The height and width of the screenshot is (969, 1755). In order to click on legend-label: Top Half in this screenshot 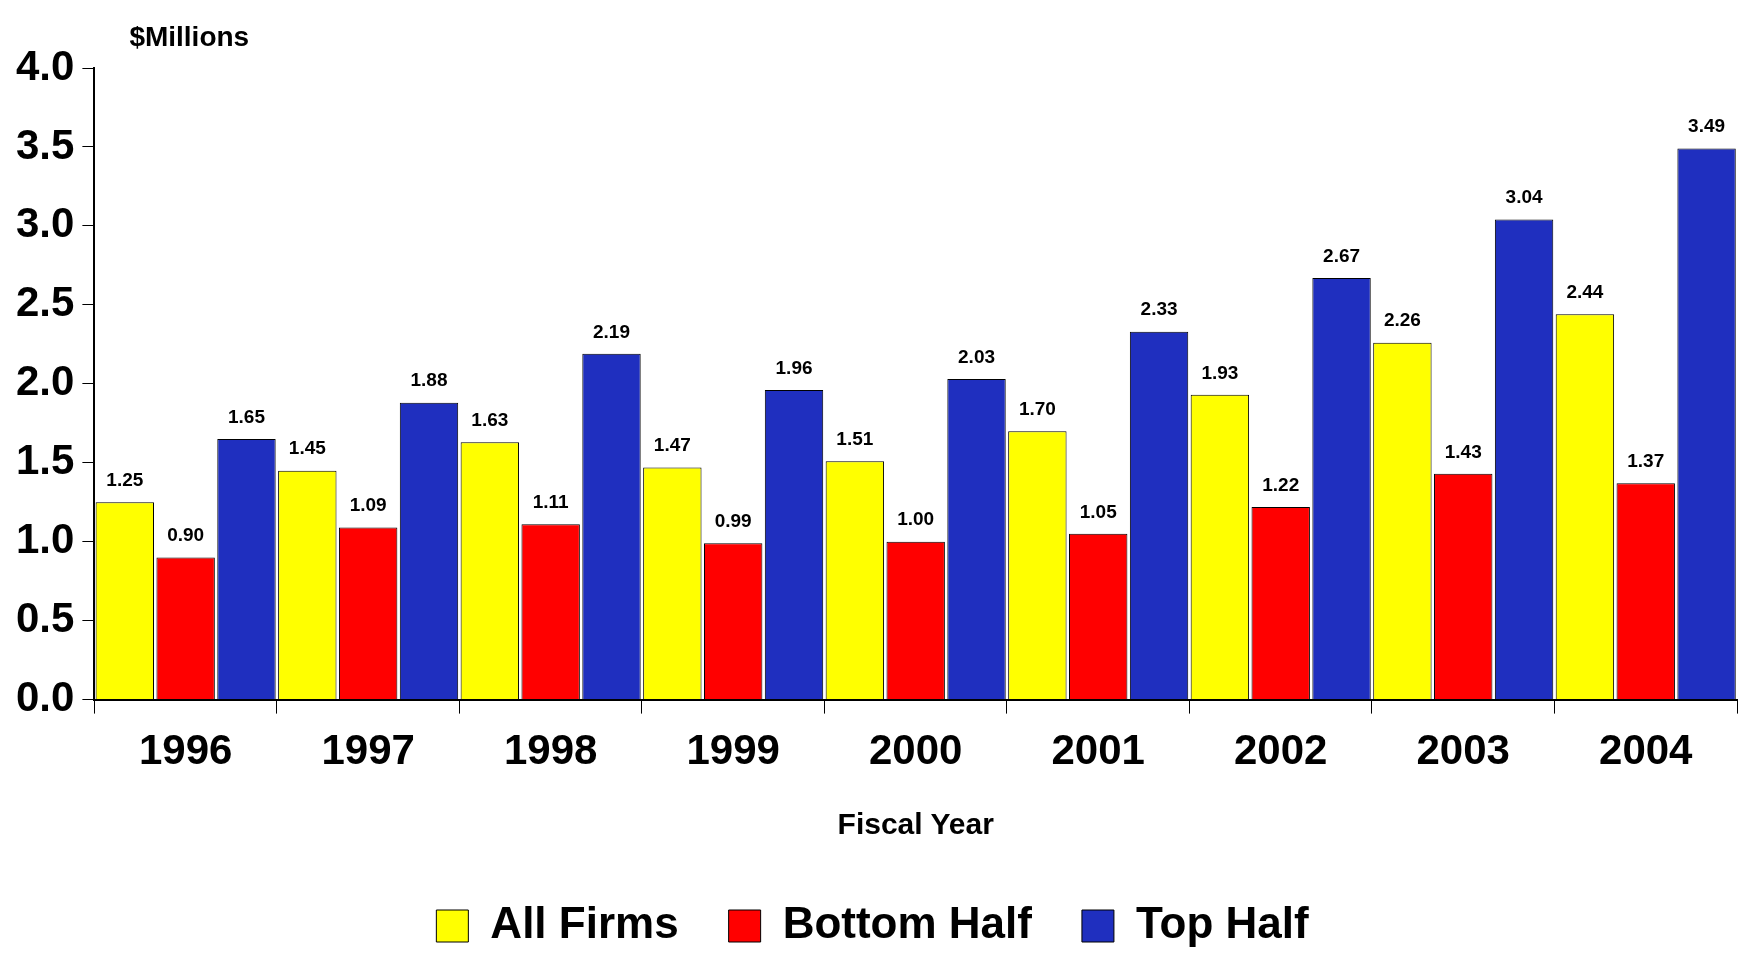, I will do `click(1222, 923)`.